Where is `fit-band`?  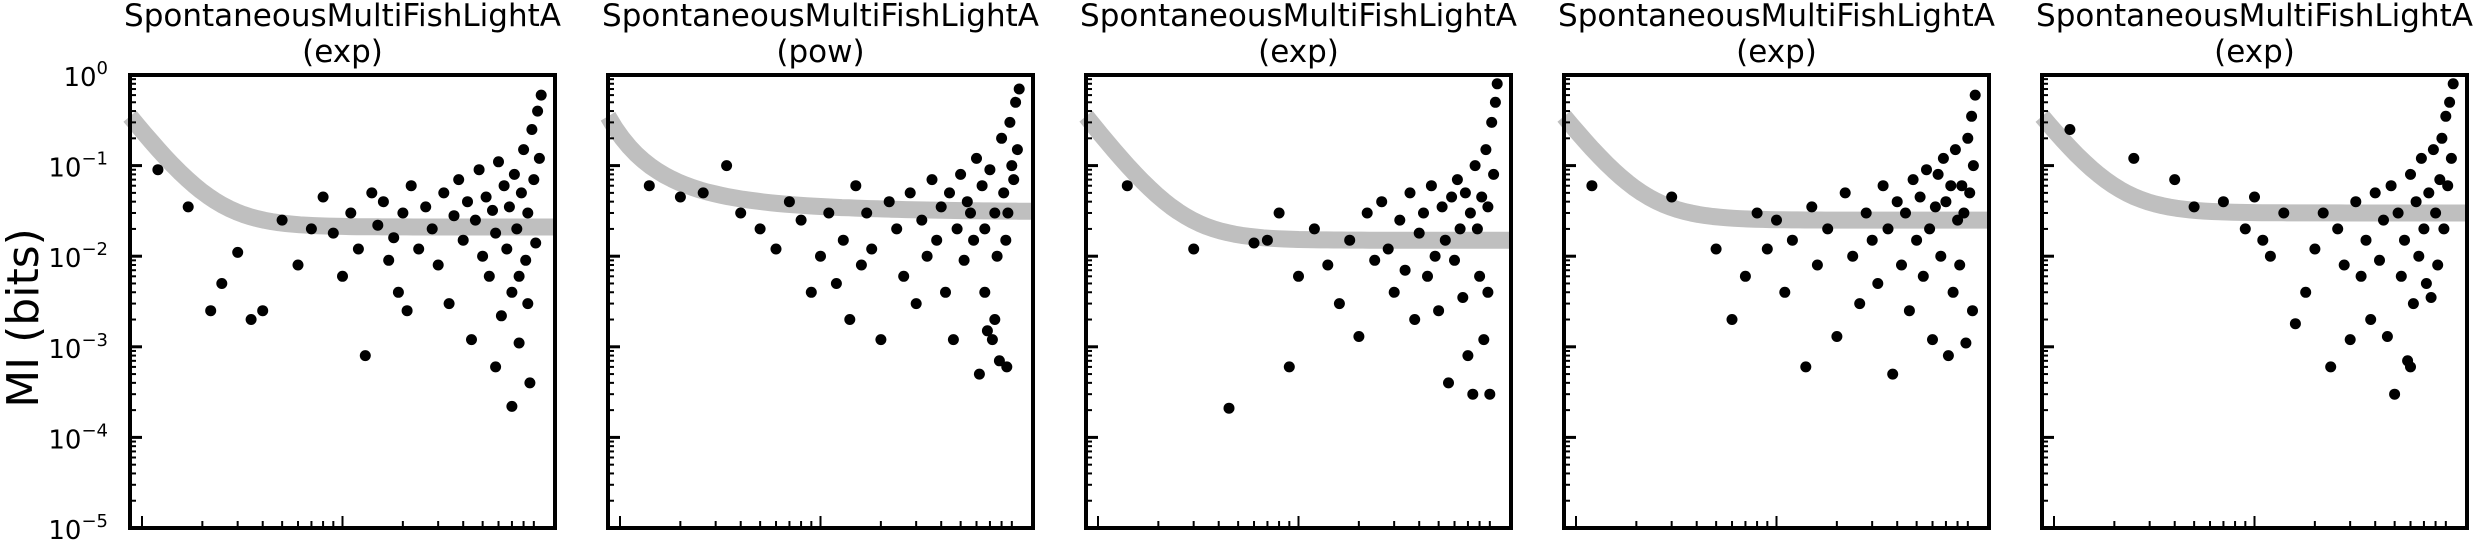 fit-band is located at coordinates (1296, 179).